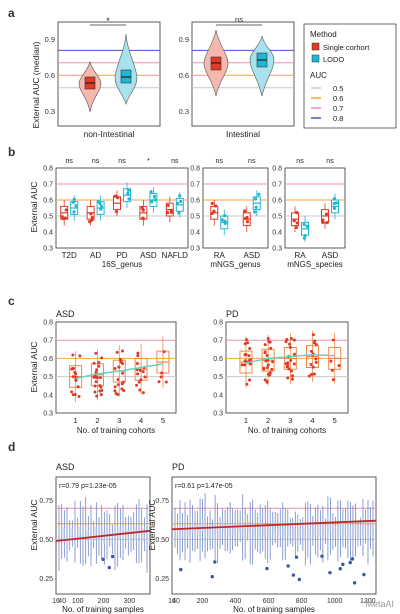 Image resolution: width=400 pixels, height=614 pixels. Describe the element at coordinates (122, 264) in the screenshot. I see `facet-label: 16S_genus` at that location.